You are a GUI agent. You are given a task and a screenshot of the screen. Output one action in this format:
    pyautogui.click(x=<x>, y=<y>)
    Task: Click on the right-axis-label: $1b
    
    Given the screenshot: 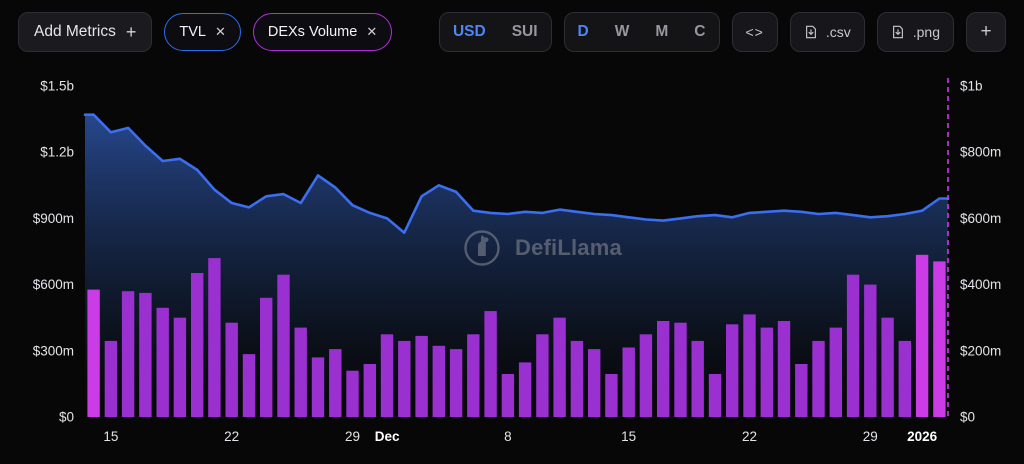 What is the action you would take?
    pyautogui.click(x=971, y=86)
    